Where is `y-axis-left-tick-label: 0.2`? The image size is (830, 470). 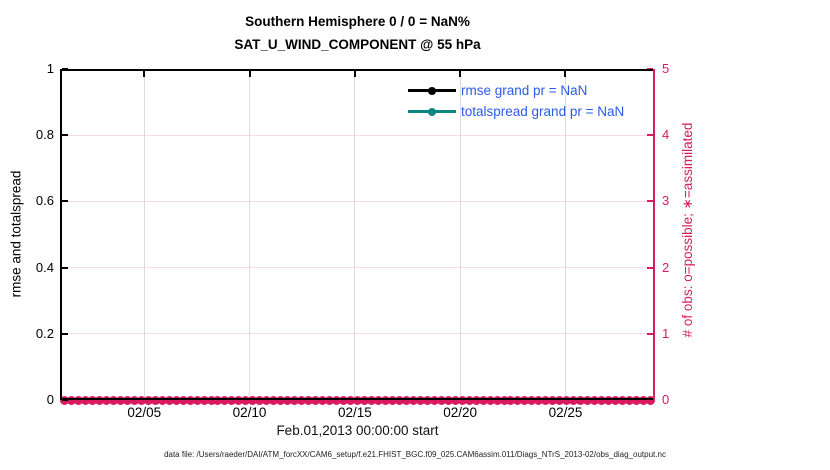 y-axis-left-tick-label: 0.2 is located at coordinates (44, 333).